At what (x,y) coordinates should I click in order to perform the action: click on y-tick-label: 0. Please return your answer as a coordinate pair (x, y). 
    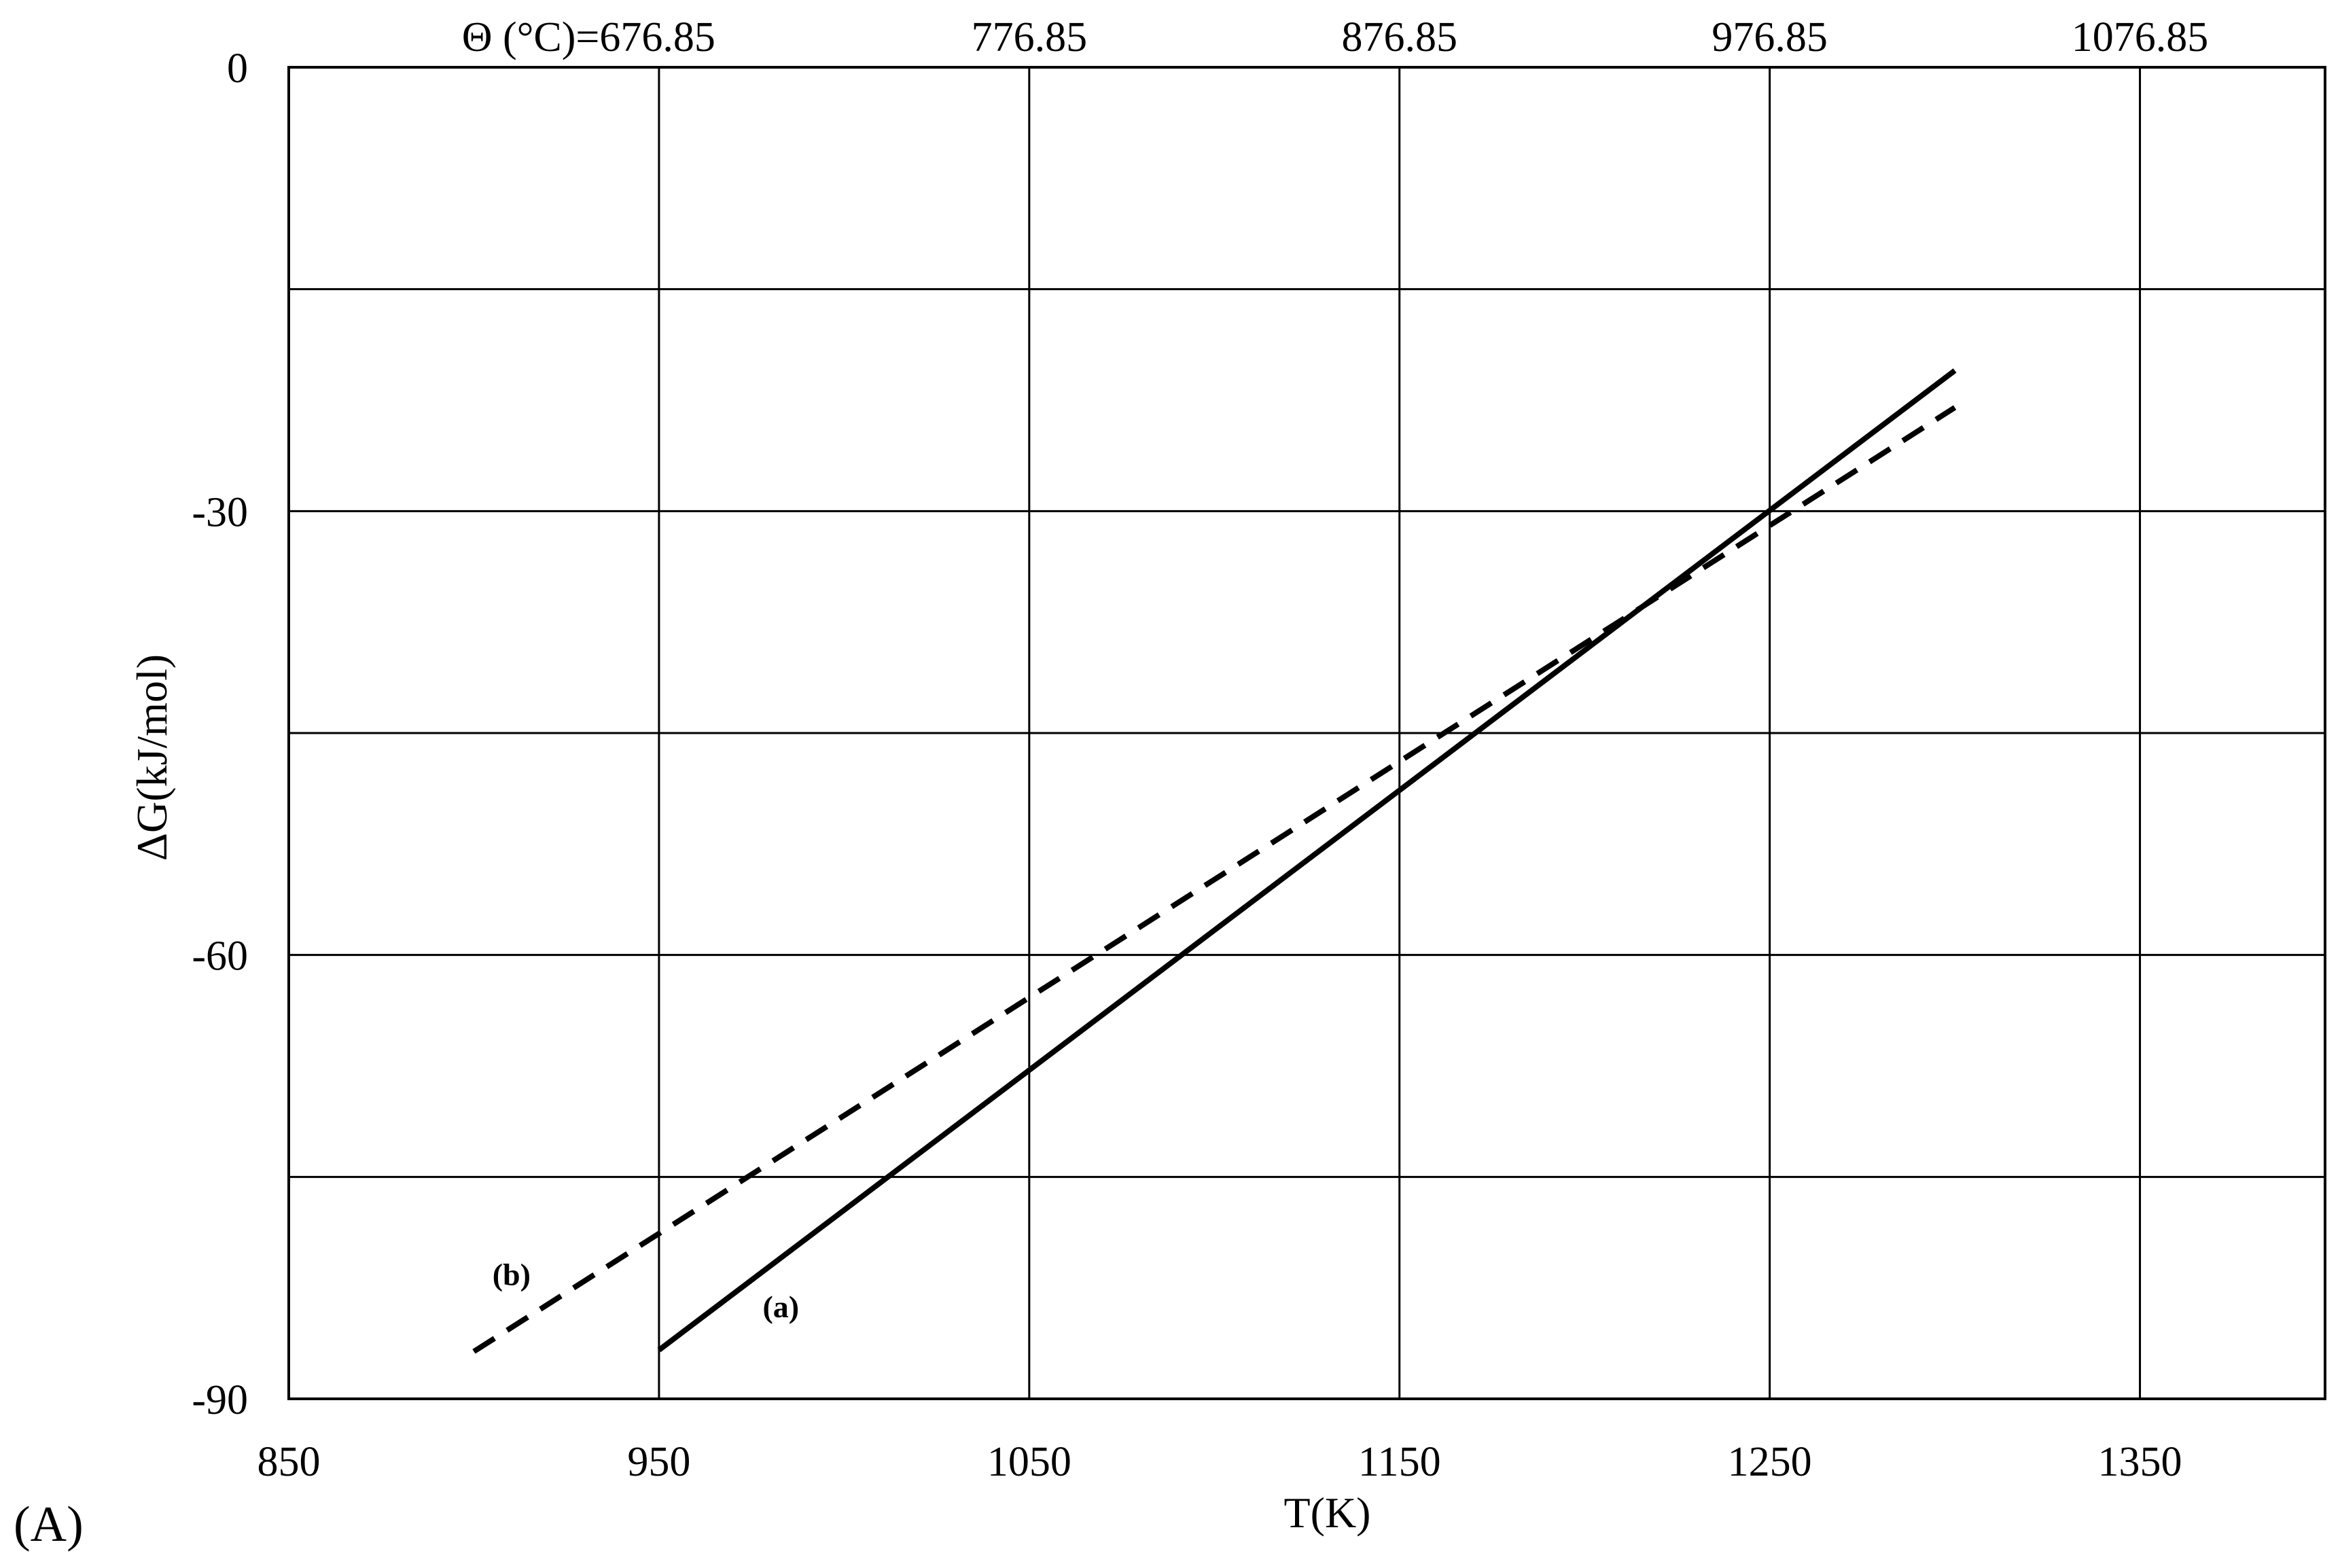
    Looking at the image, I should click on (238, 69).